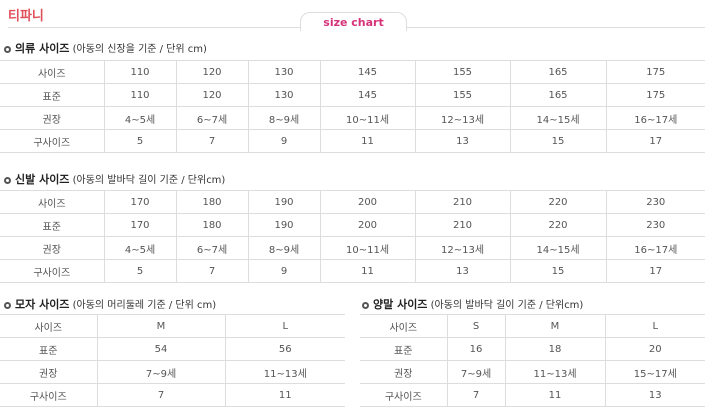 This screenshot has height=411, width=705. What do you see at coordinates (558, 271) in the screenshot?
I see `table-cell: 15` at bounding box center [558, 271].